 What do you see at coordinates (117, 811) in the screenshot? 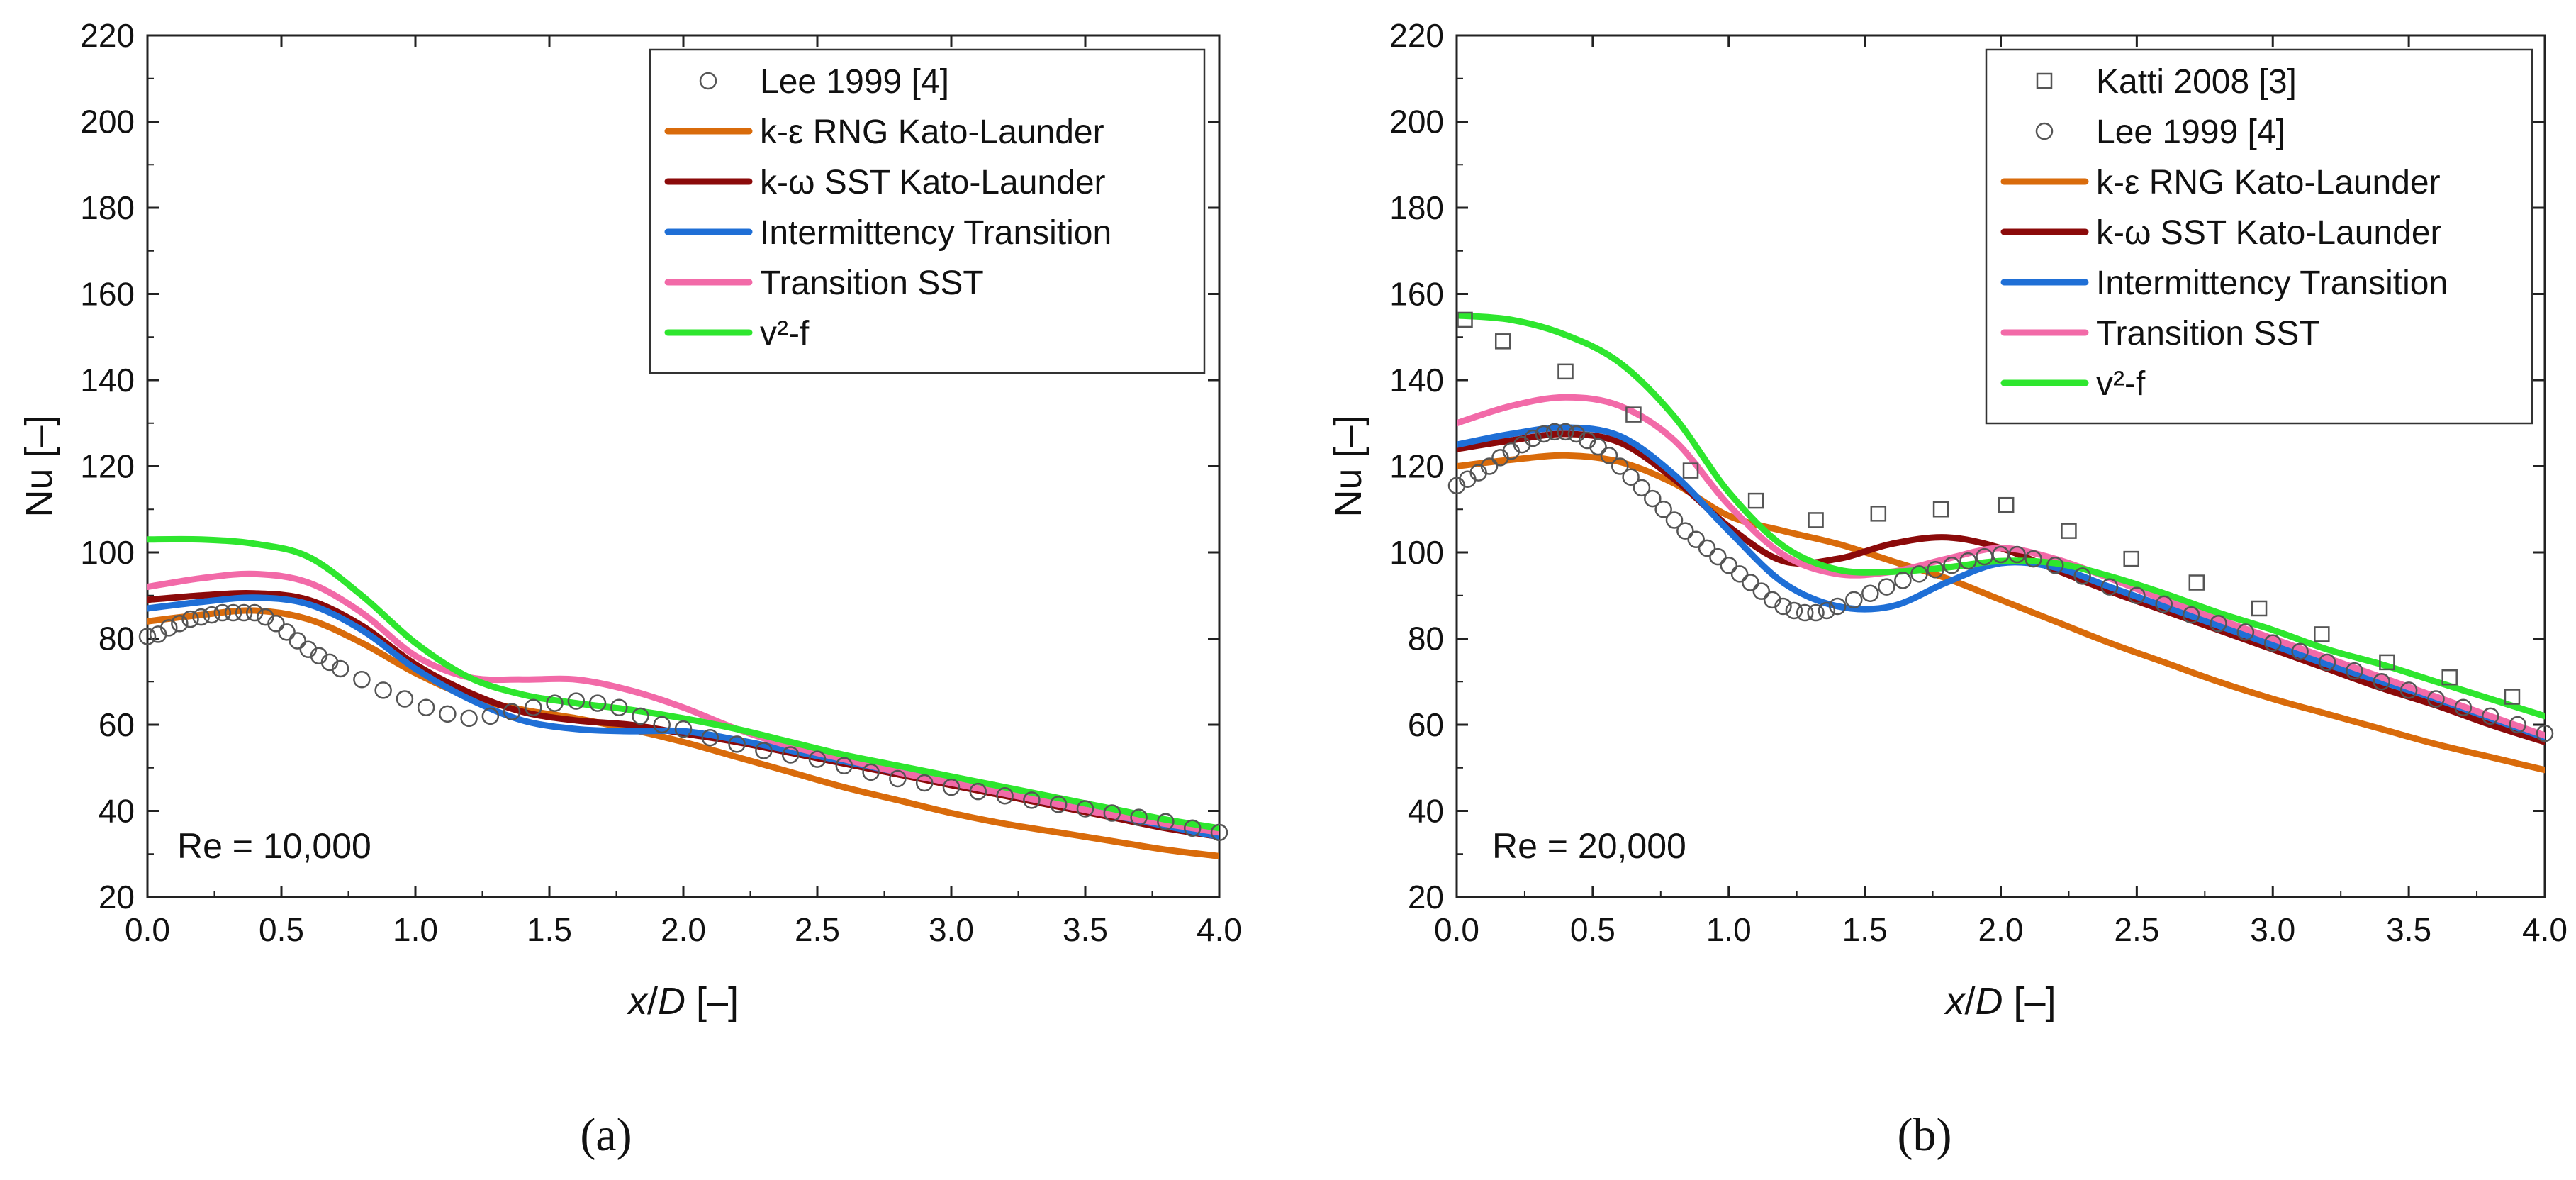
I see `y-tick-label: 40` at bounding box center [117, 811].